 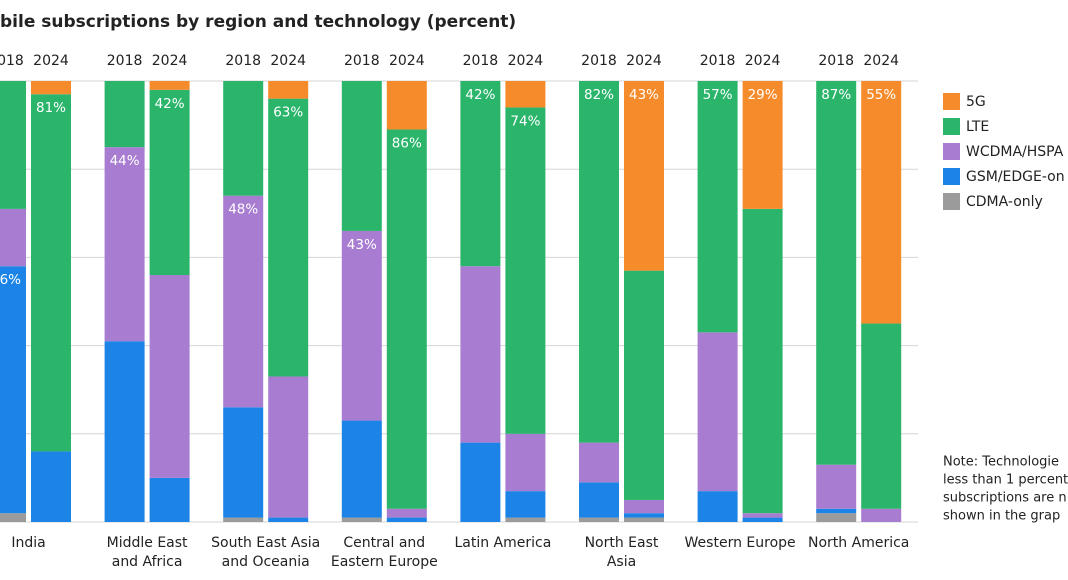 What do you see at coordinates (265, 543) in the screenshot?
I see `group-label: South East Asia` at bounding box center [265, 543].